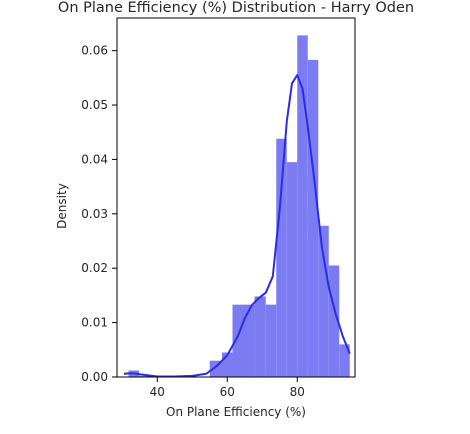 This screenshot has width=470, height=434. What do you see at coordinates (297, 392) in the screenshot?
I see `x-tick-label: 80` at bounding box center [297, 392].